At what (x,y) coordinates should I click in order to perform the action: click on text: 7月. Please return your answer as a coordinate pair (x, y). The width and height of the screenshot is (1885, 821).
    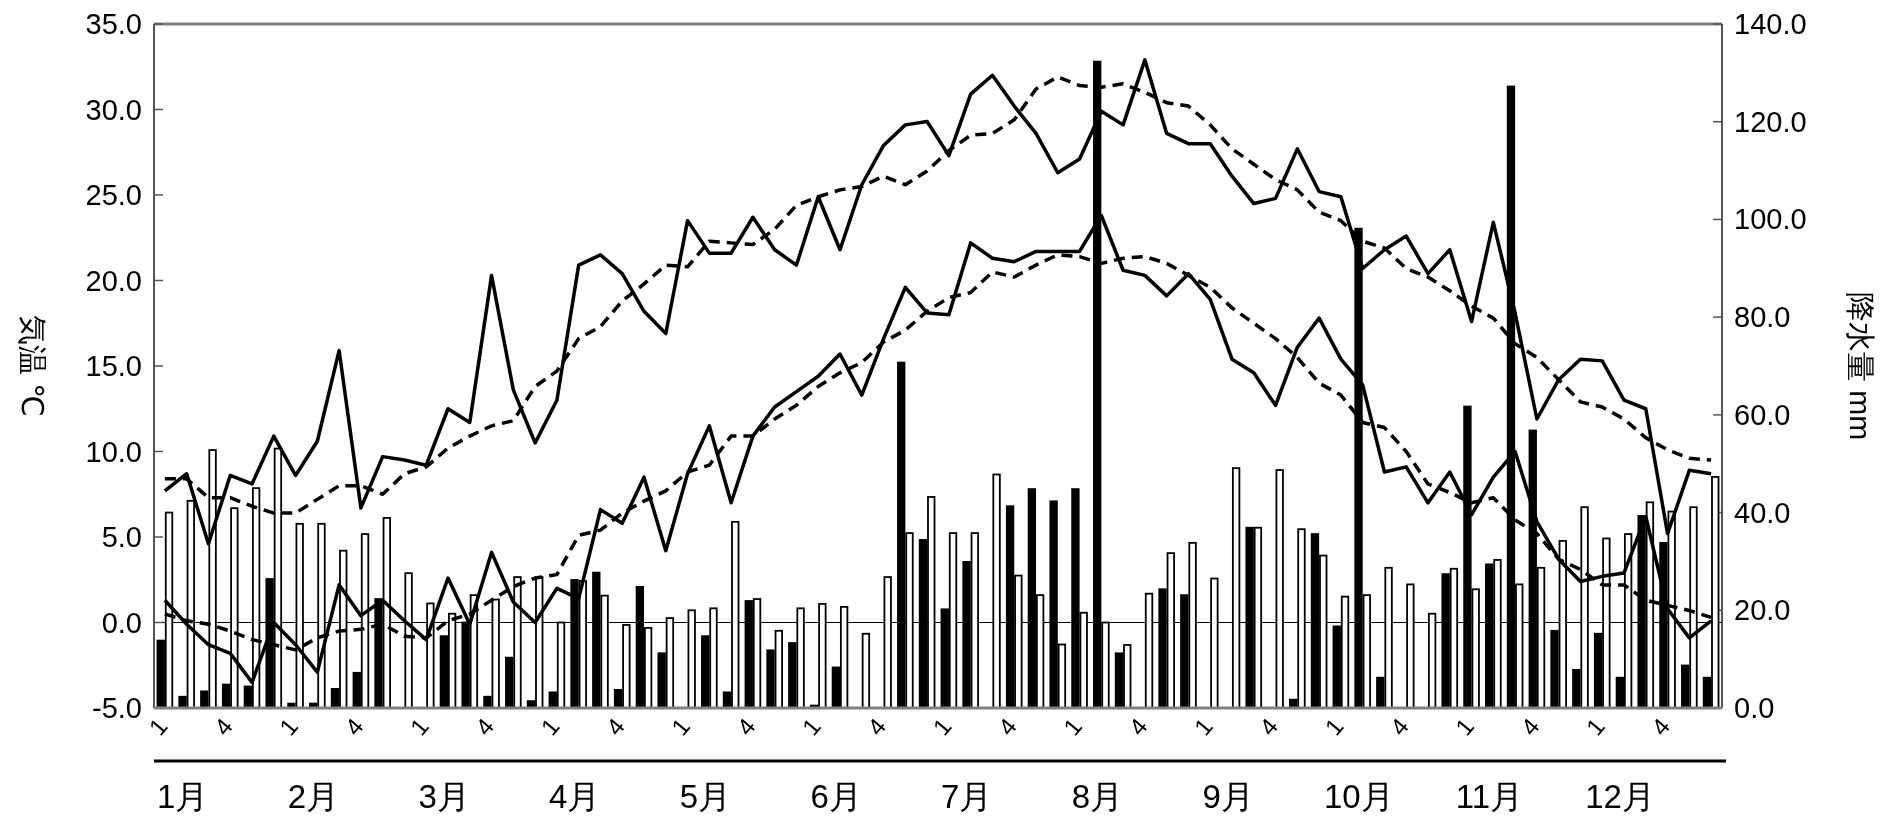
    Looking at the image, I should click on (967, 796).